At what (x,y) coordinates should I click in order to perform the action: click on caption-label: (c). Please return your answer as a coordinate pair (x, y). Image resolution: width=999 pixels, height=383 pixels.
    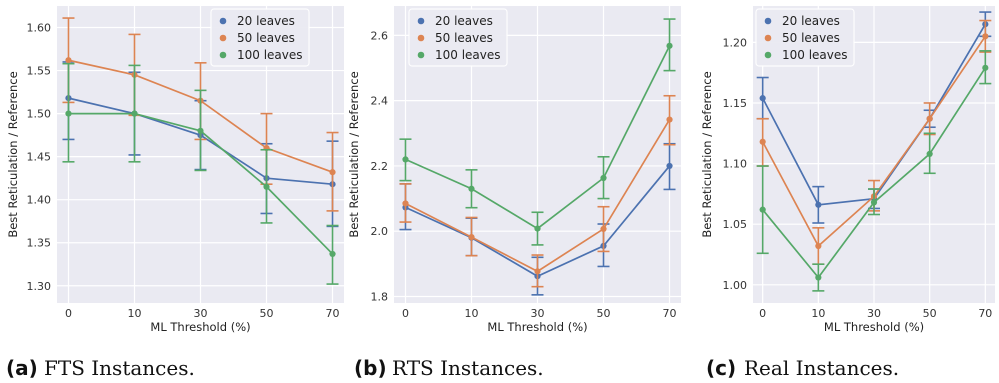
    Looking at the image, I should click on (721, 368).